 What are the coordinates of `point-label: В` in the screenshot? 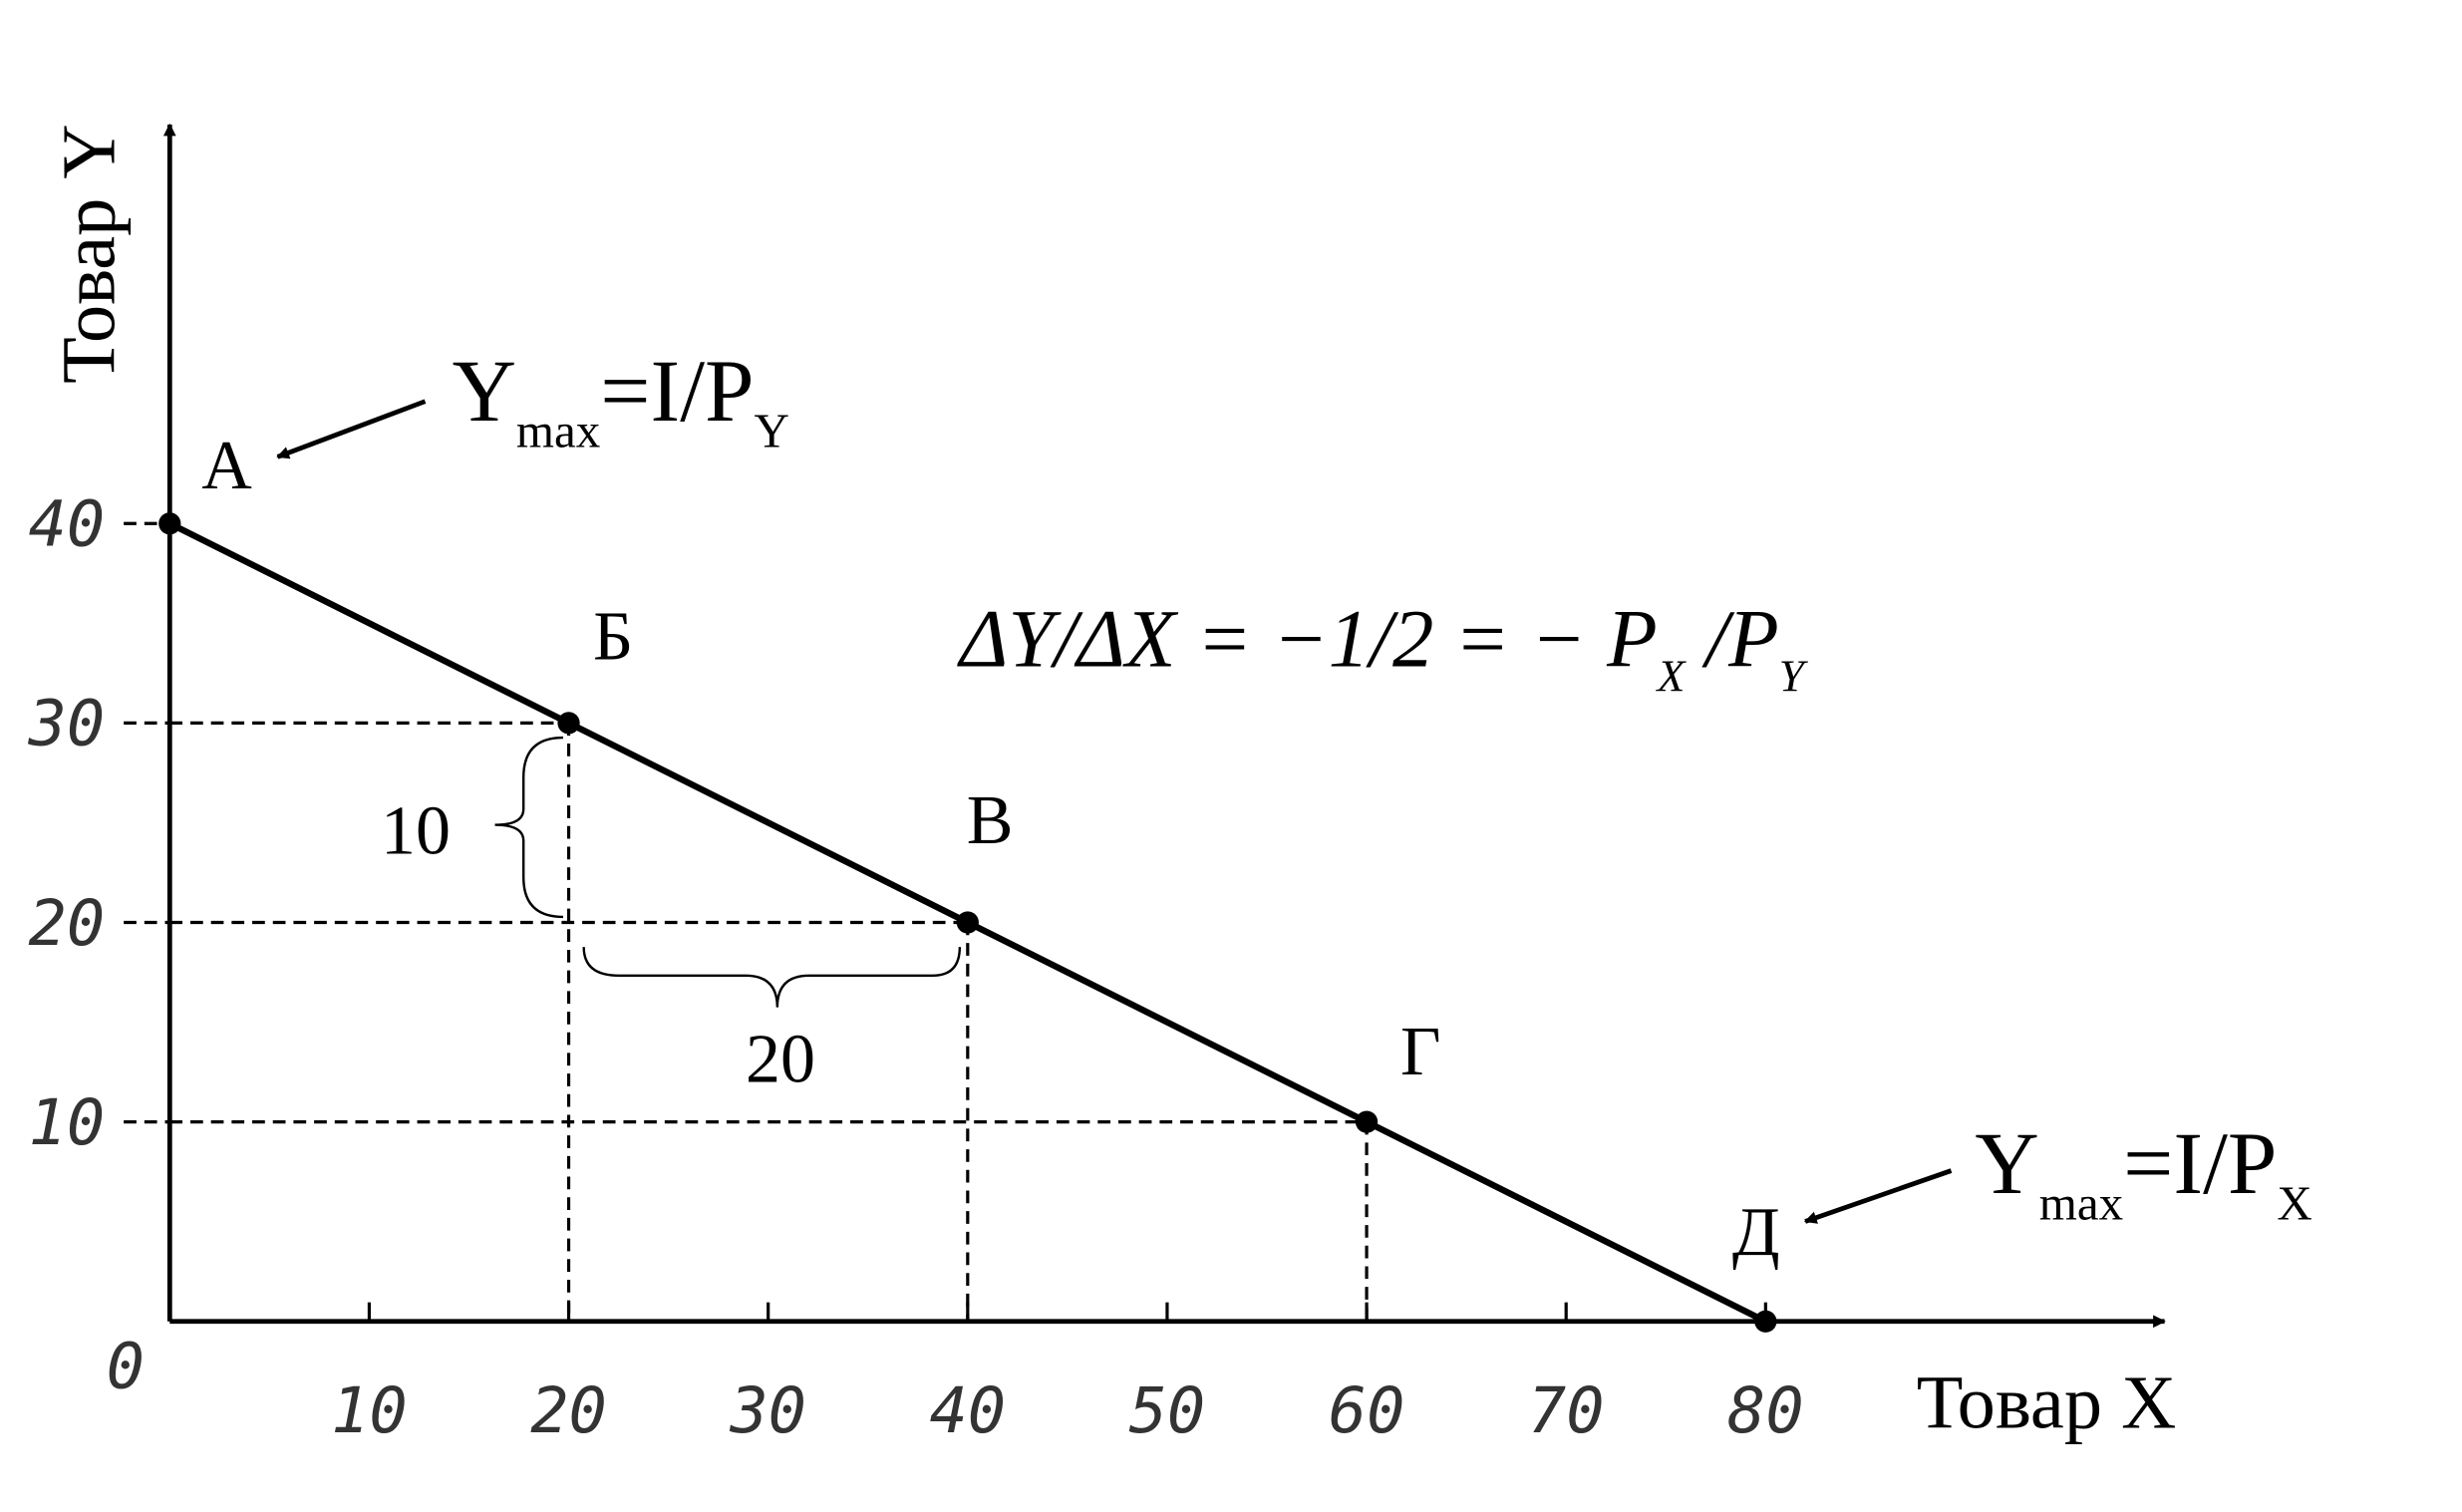 It's located at (990, 821).